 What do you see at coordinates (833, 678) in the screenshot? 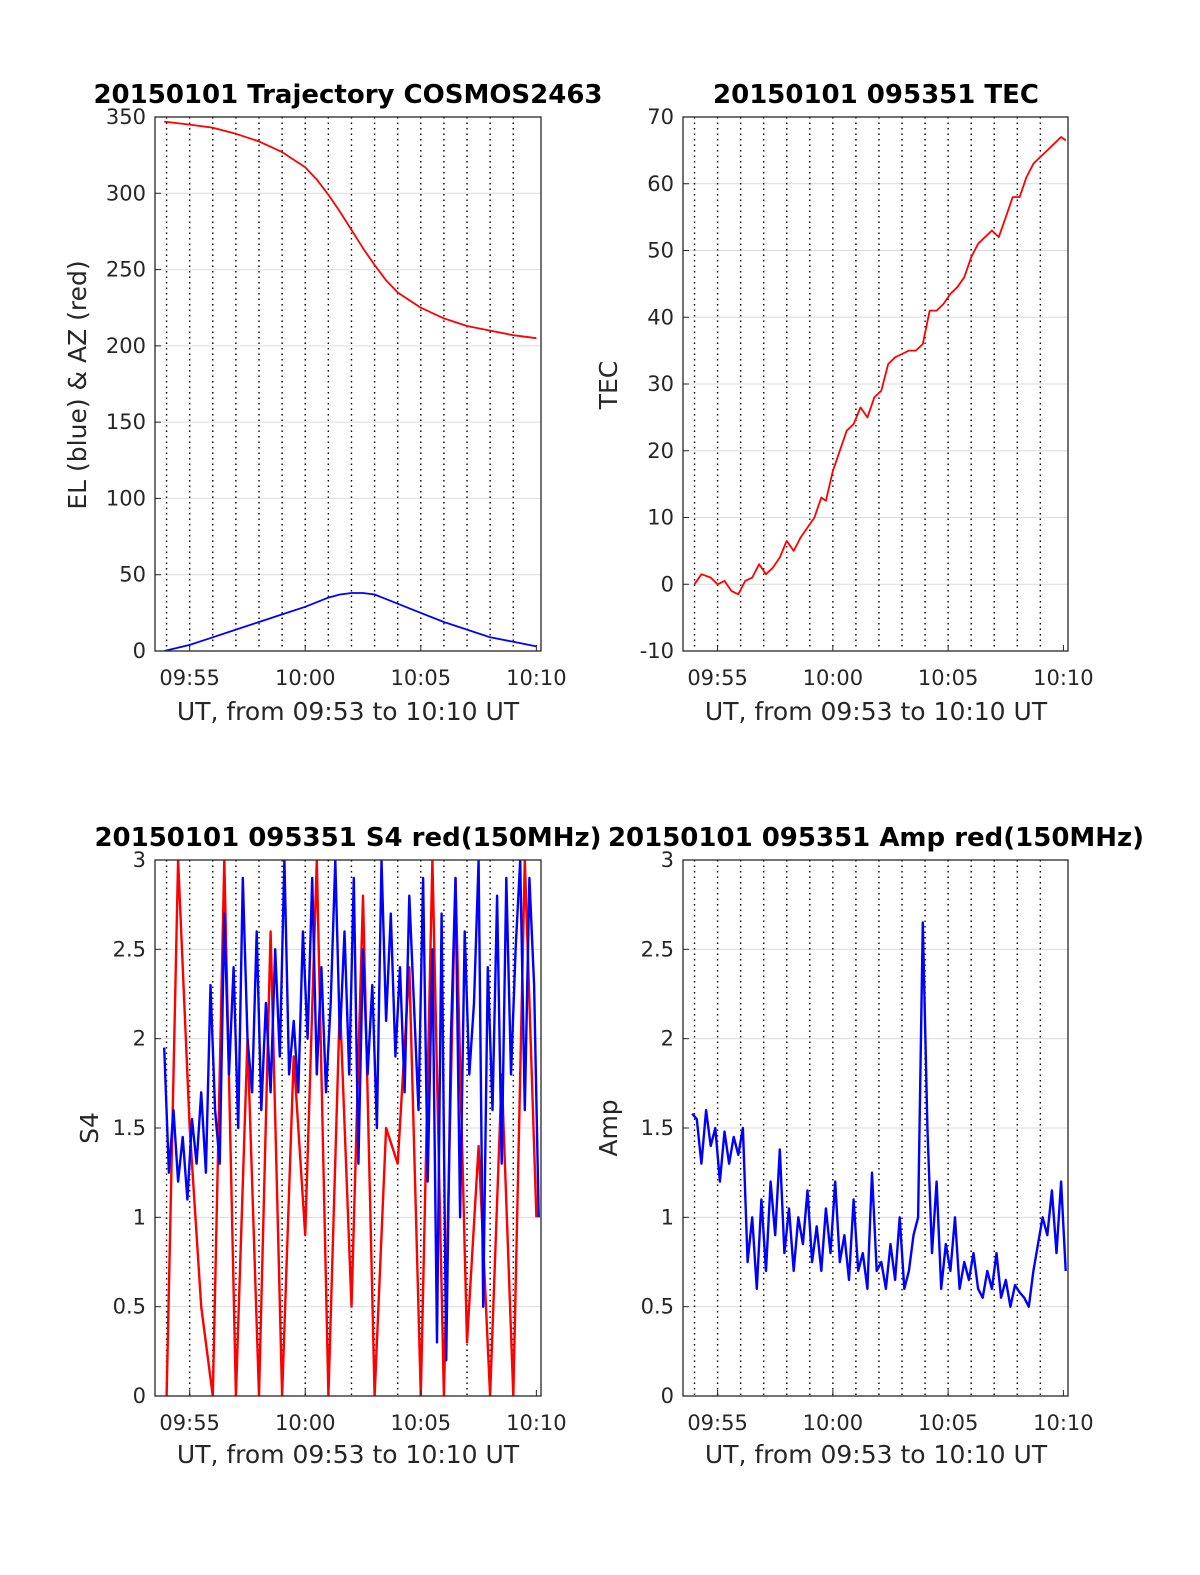
I see `tec-xtick-label: 10:00` at bounding box center [833, 678].